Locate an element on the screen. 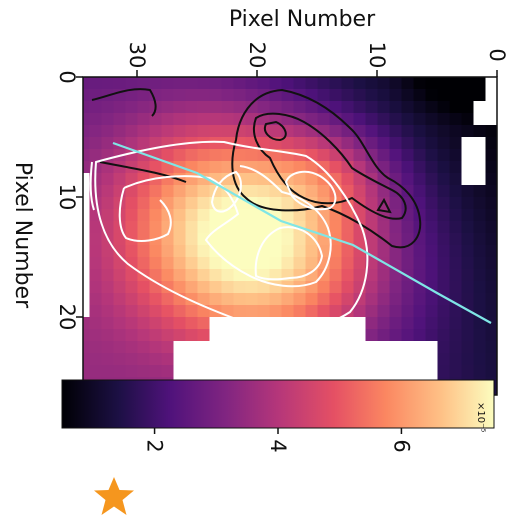 Image resolution: width=520 pixels, height=518 pixels. black-contour-edge is located at coordinates (139, 135).